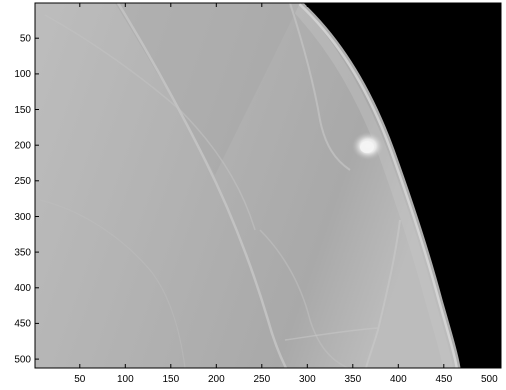 The image size is (506, 390). I want to click on y-tick: 250, so click(257, 181).